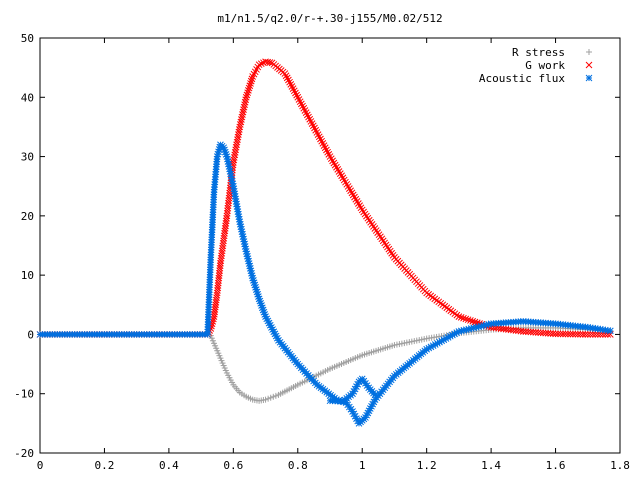  What do you see at coordinates (27, 216) in the screenshot?
I see `y-tick-label: 20` at bounding box center [27, 216].